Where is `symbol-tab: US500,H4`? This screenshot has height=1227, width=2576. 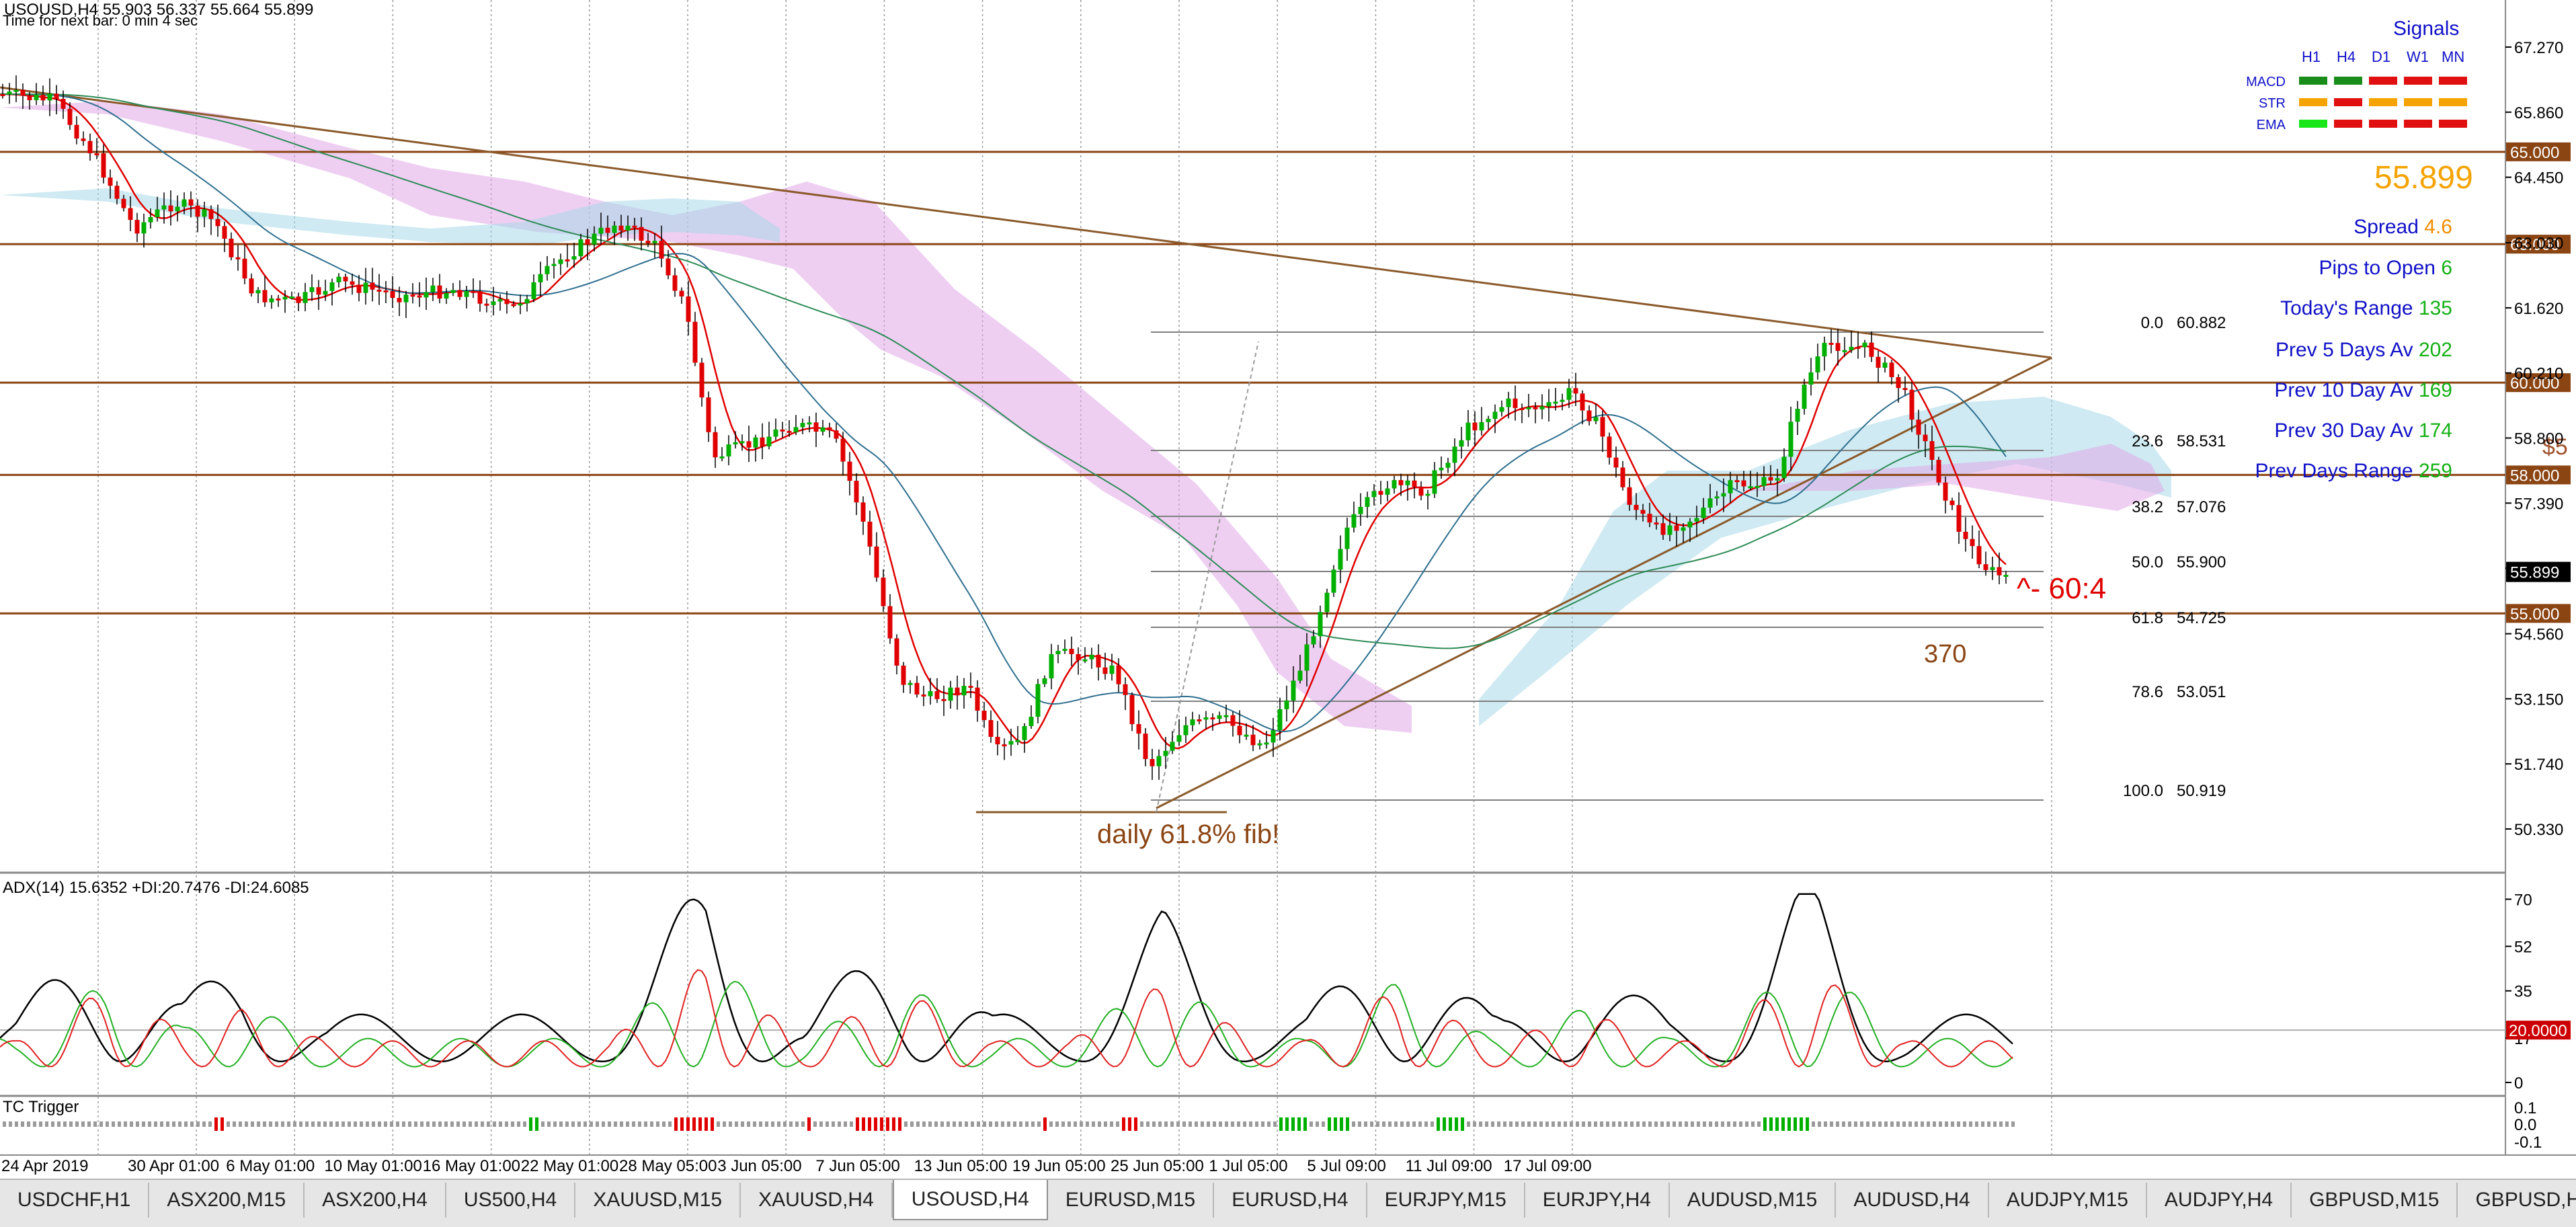
symbol-tab: US500,H4 is located at coordinates (511, 1200).